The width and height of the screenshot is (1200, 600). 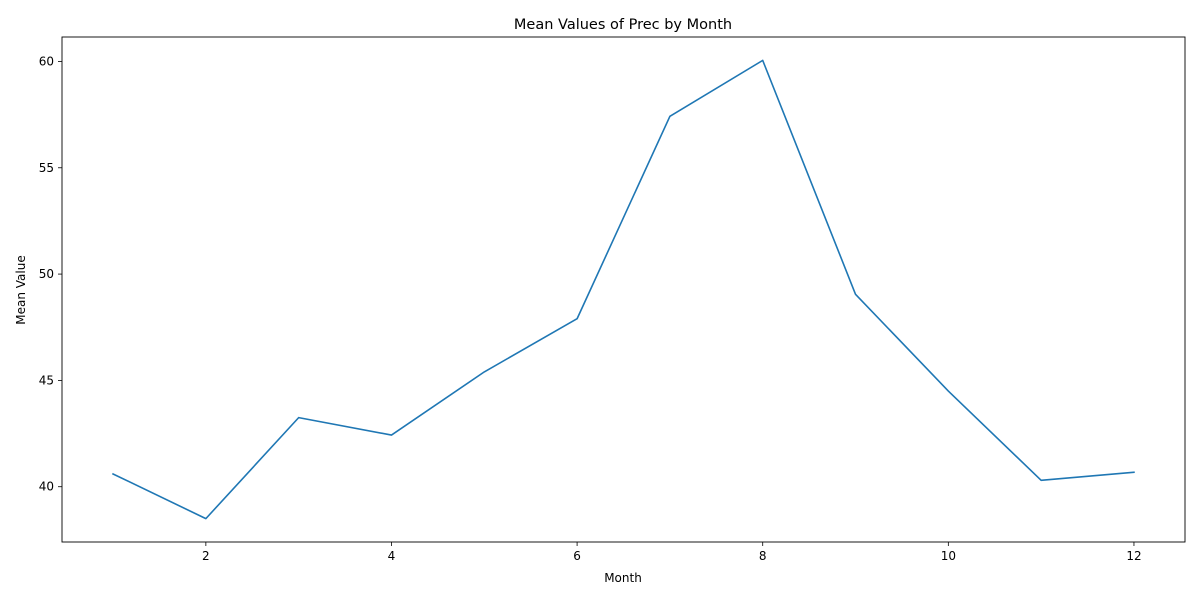 I want to click on x-tick-label: 4, so click(x=392, y=556).